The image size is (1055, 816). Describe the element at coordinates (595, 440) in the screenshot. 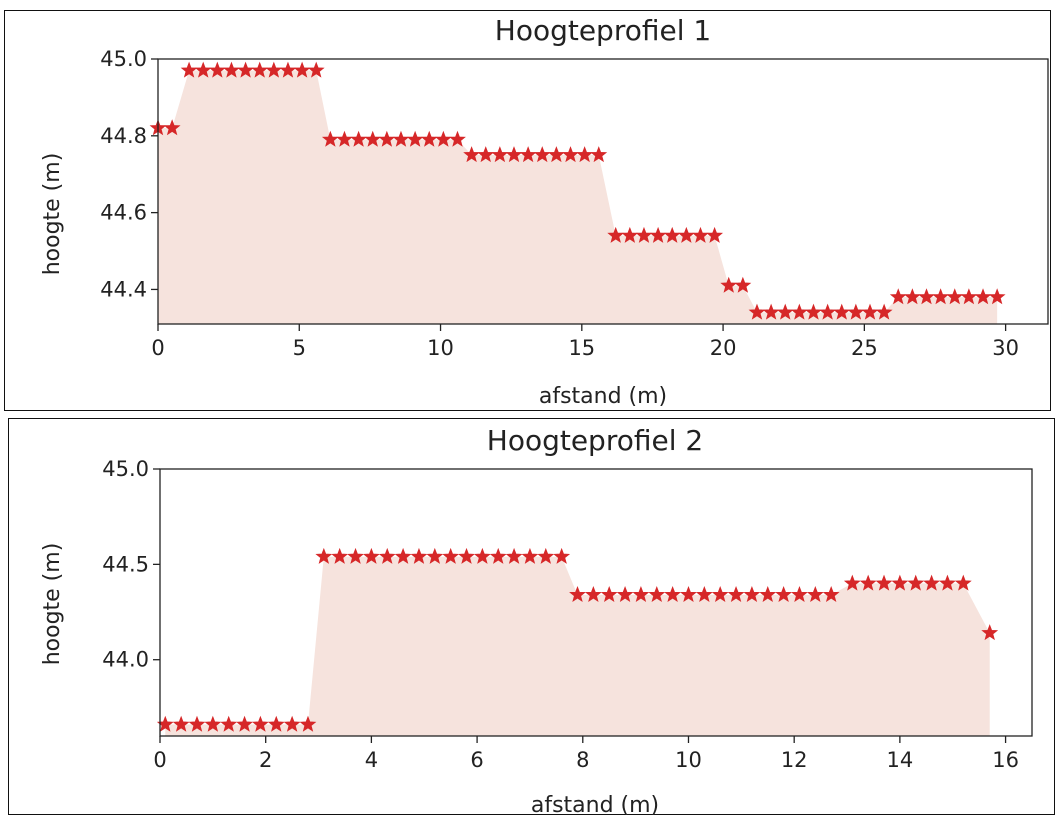

I see `chart-title: Hoogteprofiel 2` at that location.